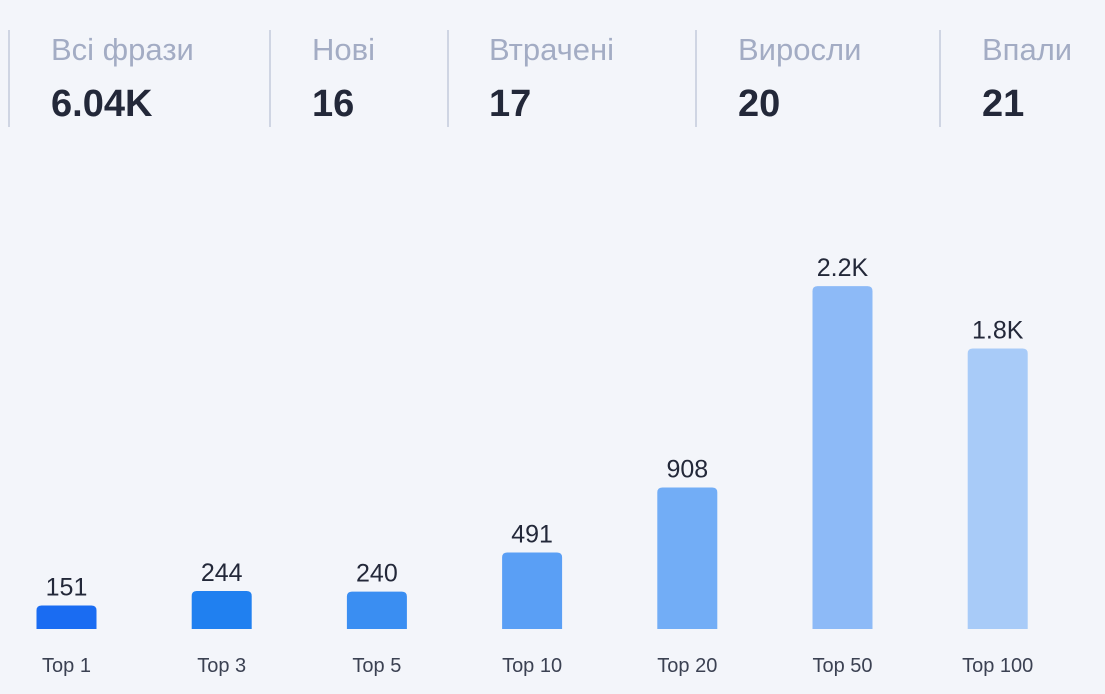 The width and height of the screenshot is (1105, 694). Describe the element at coordinates (221, 666) in the screenshot. I see `category-label: Top 3` at that location.